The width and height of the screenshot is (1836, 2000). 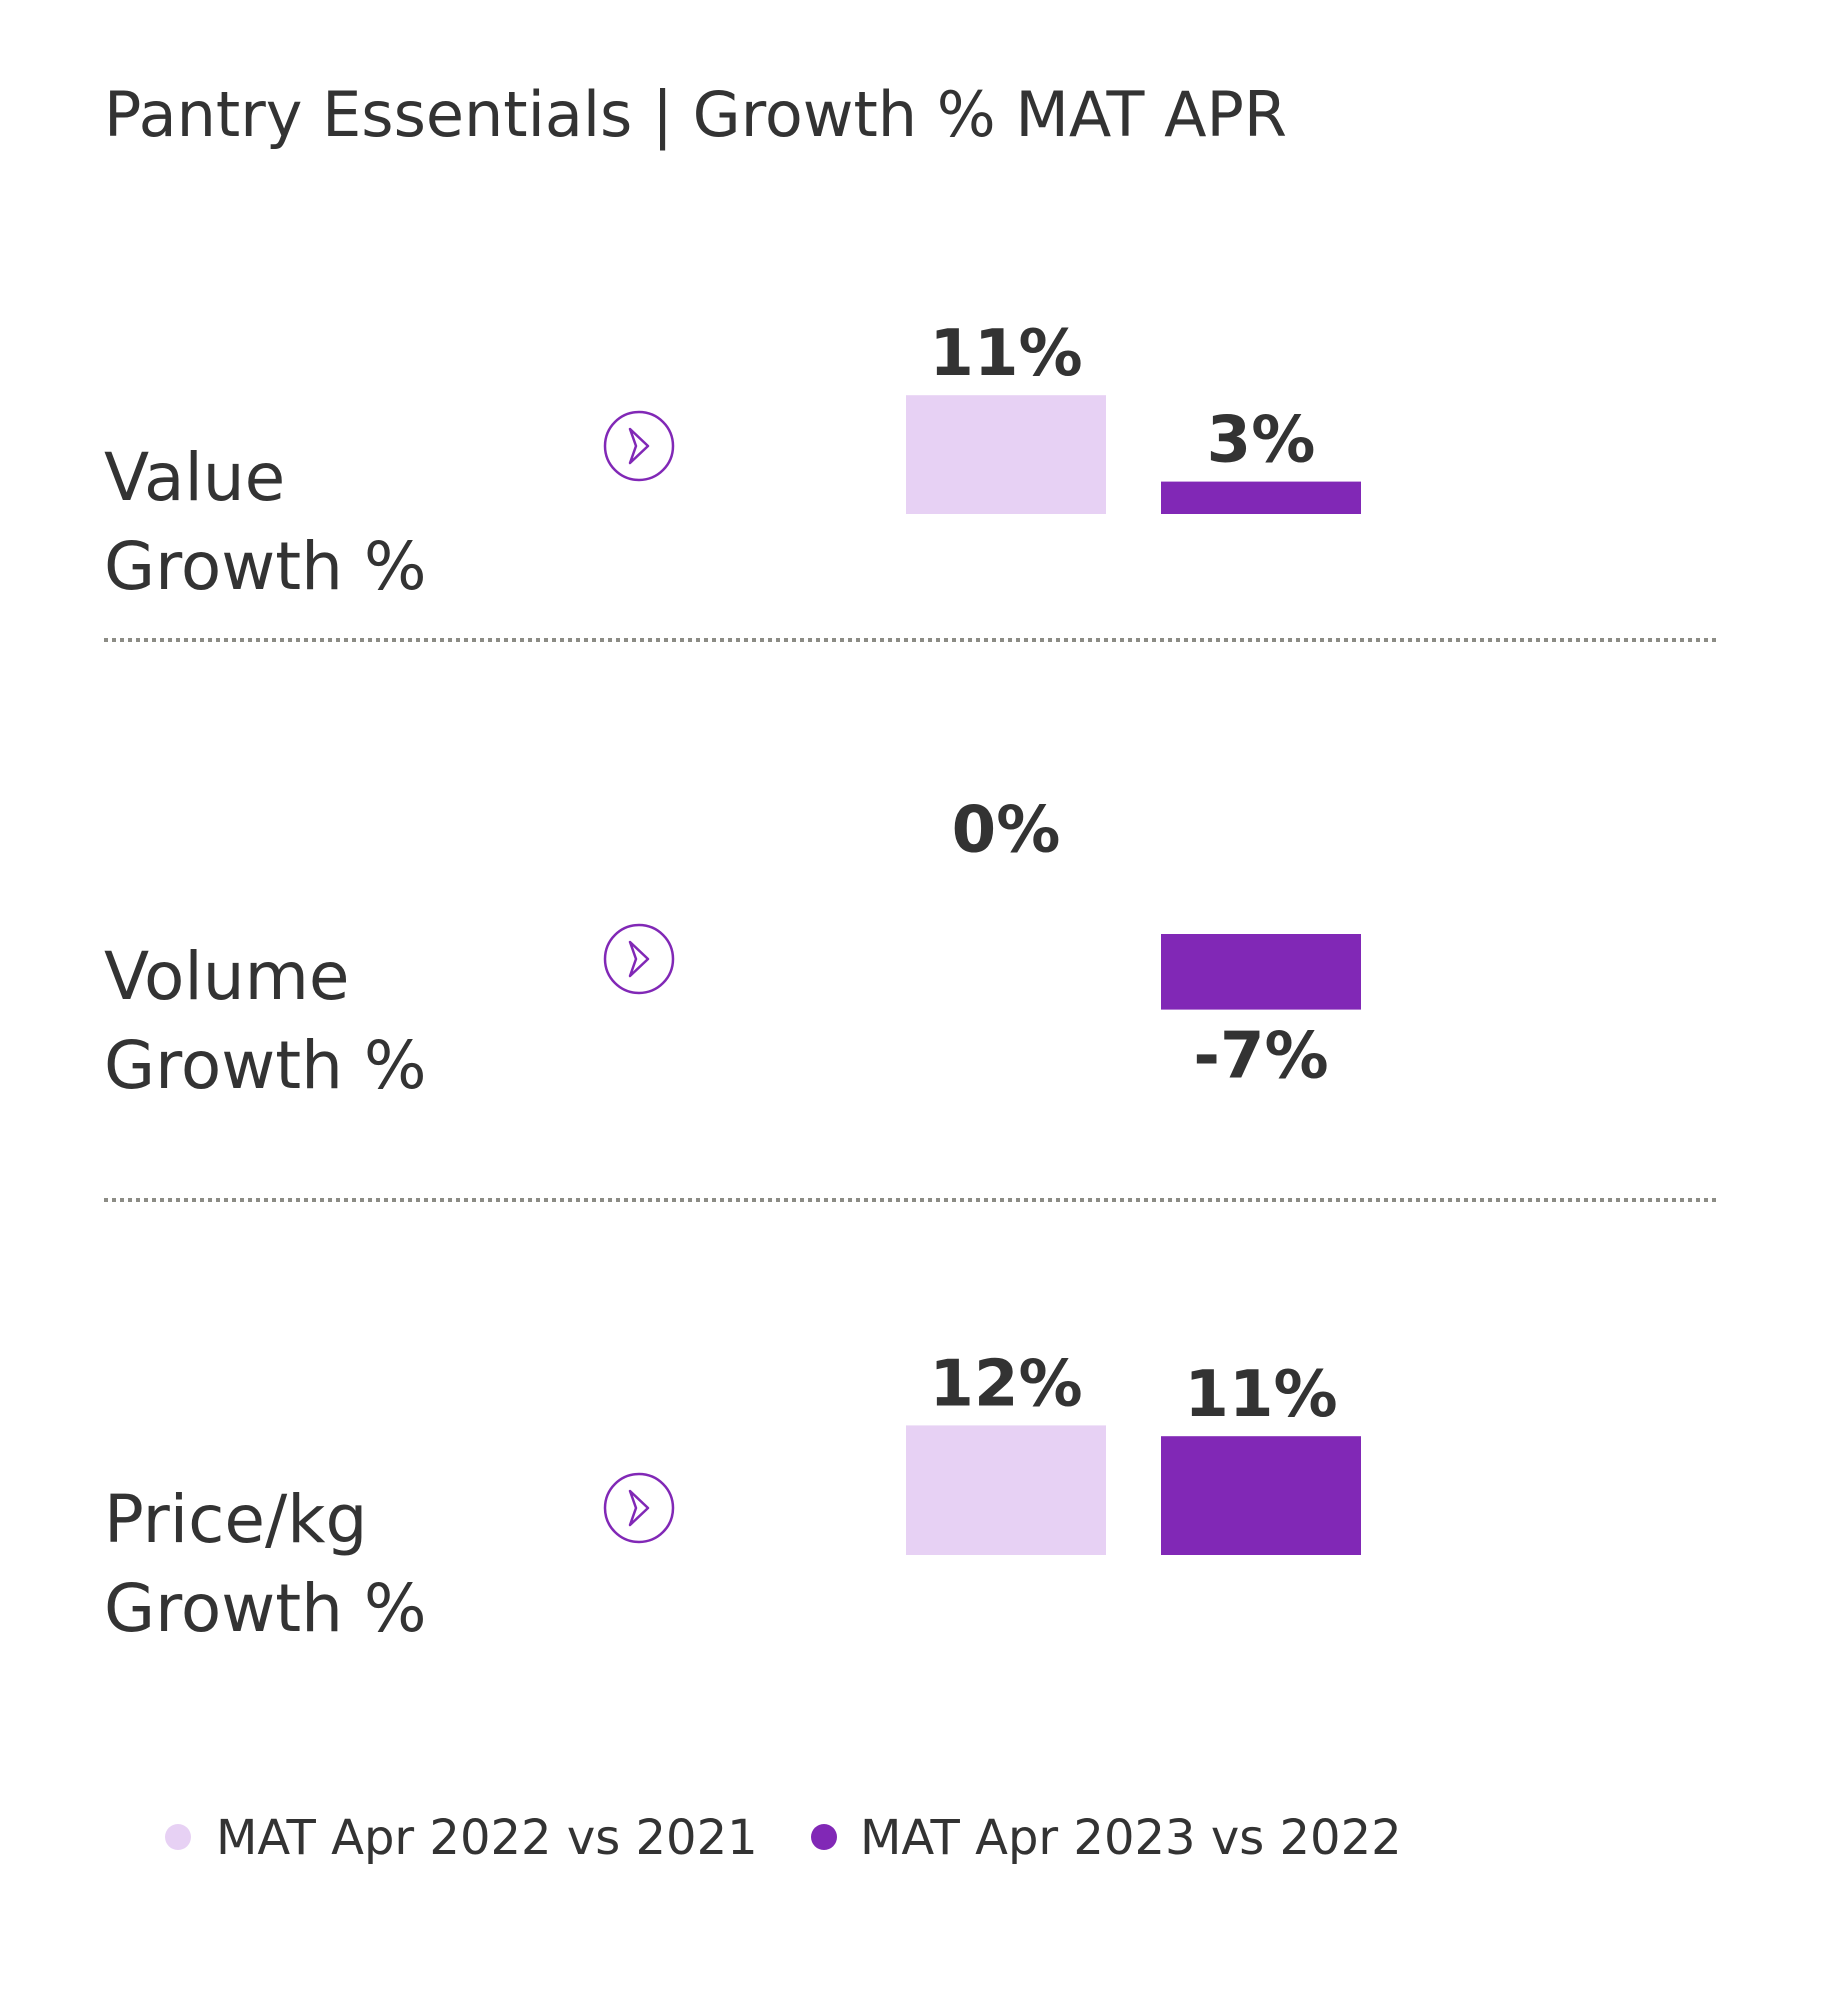 What do you see at coordinates (487, 1838) in the screenshot?
I see `legend-label: MAT Apr 2022 vs 2021` at bounding box center [487, 1838].